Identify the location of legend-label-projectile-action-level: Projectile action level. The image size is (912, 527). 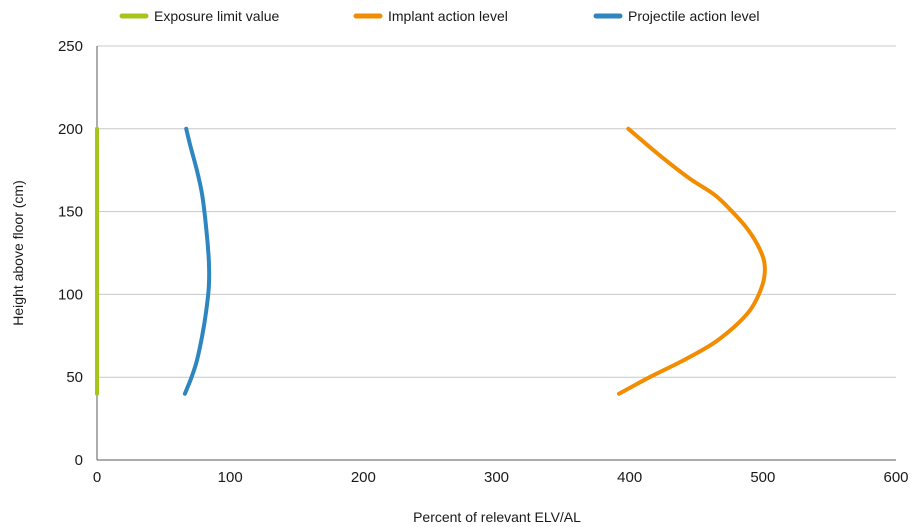
(694, 16).